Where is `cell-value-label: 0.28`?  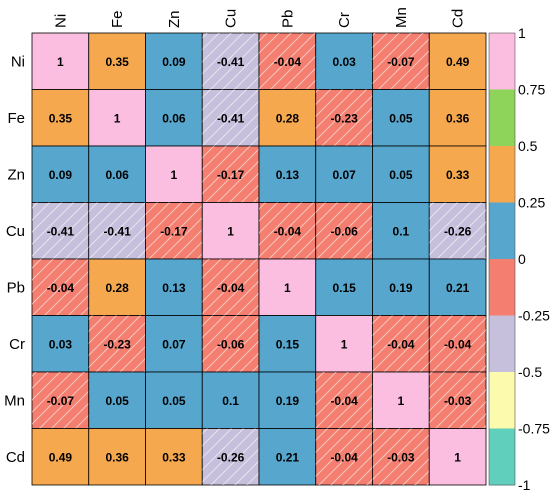 cell-value-label: 0.28 is located at coordinates (288, 118).